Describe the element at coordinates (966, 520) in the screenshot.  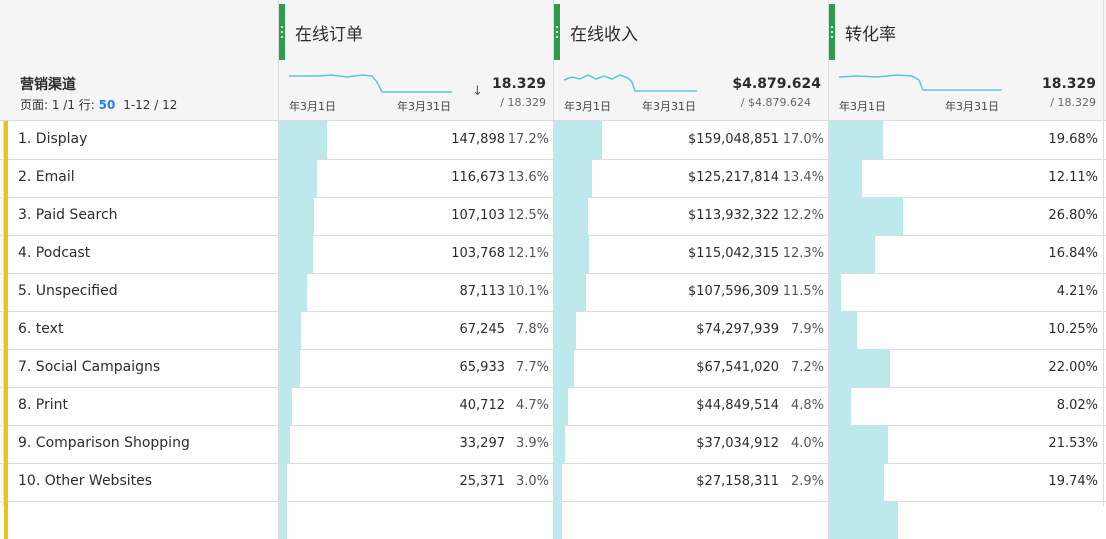
I see `cell-partial` at that location.